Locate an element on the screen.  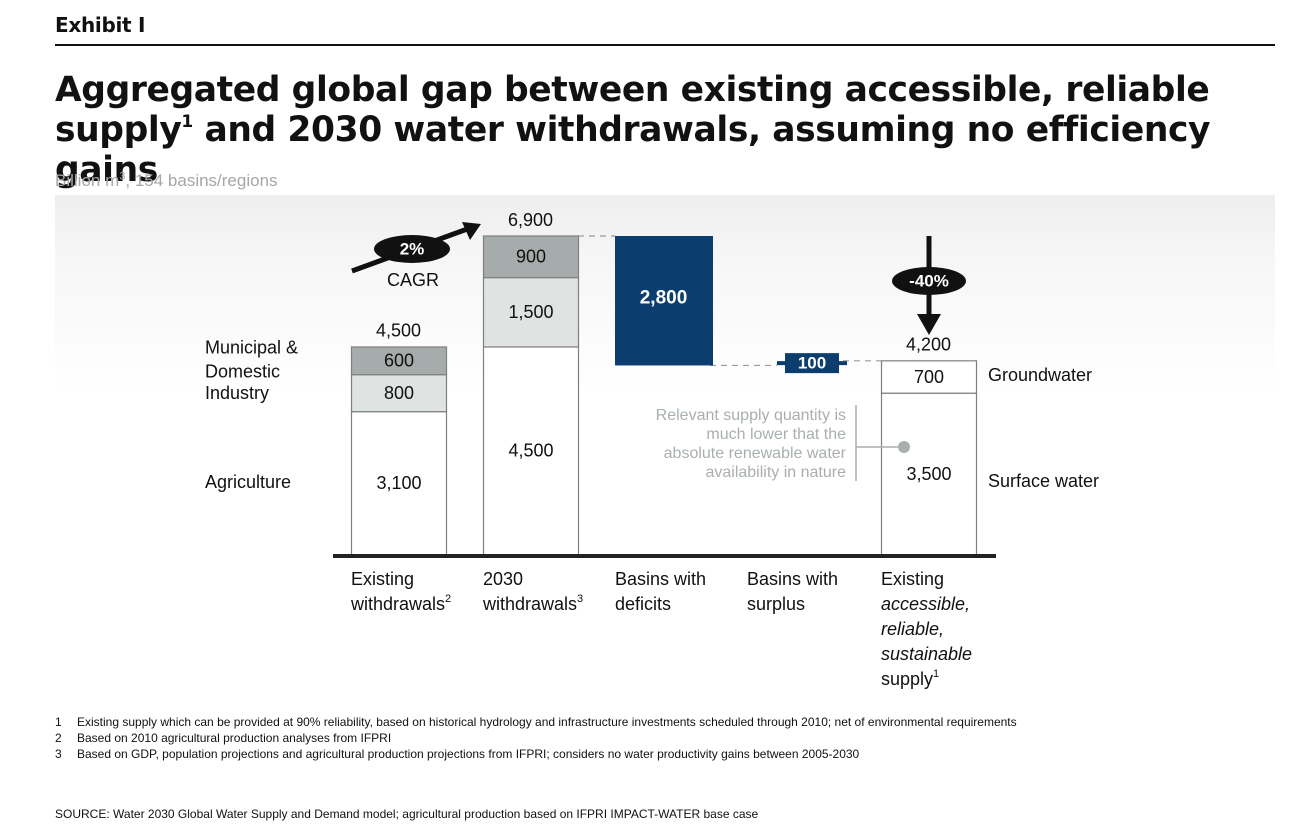
category-label-line: deficits is located at coordinates (643, 604).